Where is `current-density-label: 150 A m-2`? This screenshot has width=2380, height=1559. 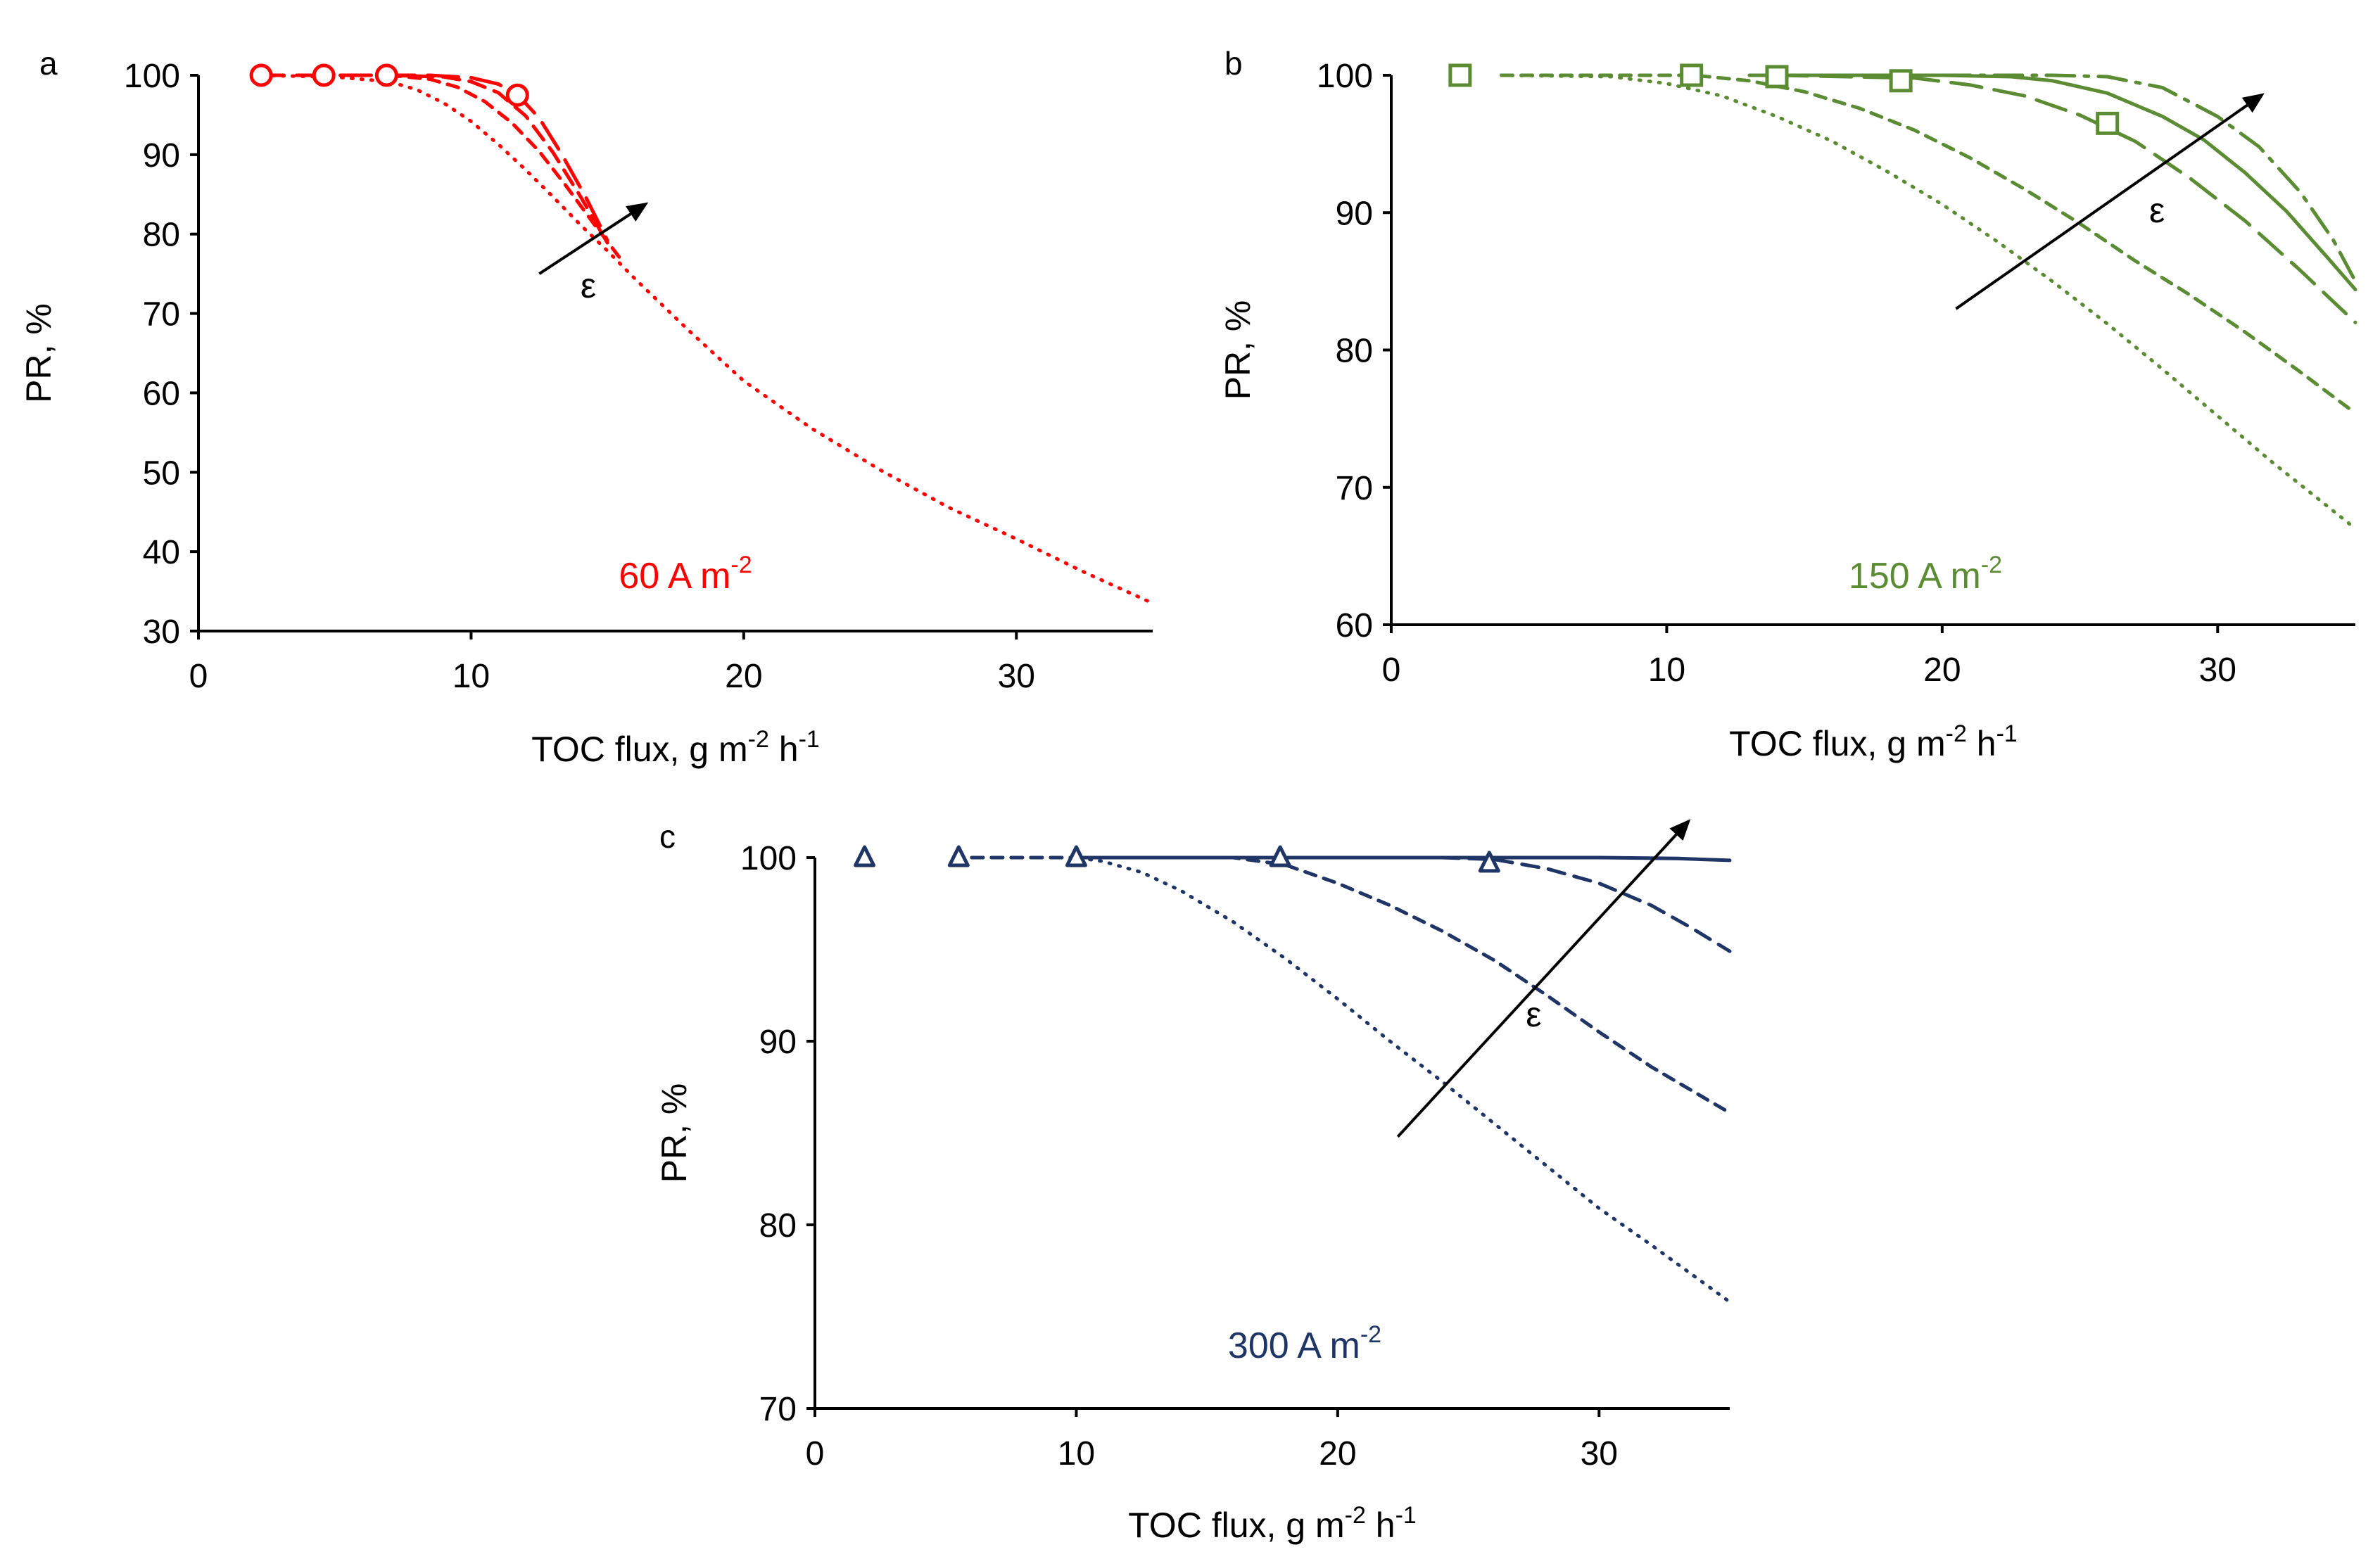 current-density-label: 150 A m-2 is located at coordinates (1925, 574).